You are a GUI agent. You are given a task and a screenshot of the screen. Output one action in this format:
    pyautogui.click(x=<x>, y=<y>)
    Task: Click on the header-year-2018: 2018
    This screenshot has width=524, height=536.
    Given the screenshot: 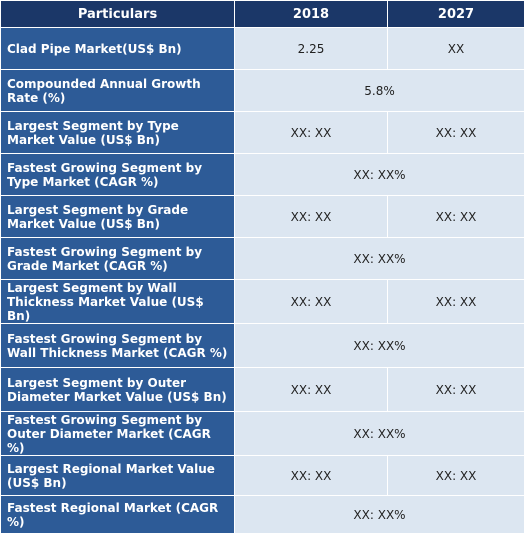 What is the action you would take?
    pyautogui.click(x=311, y=14)
    